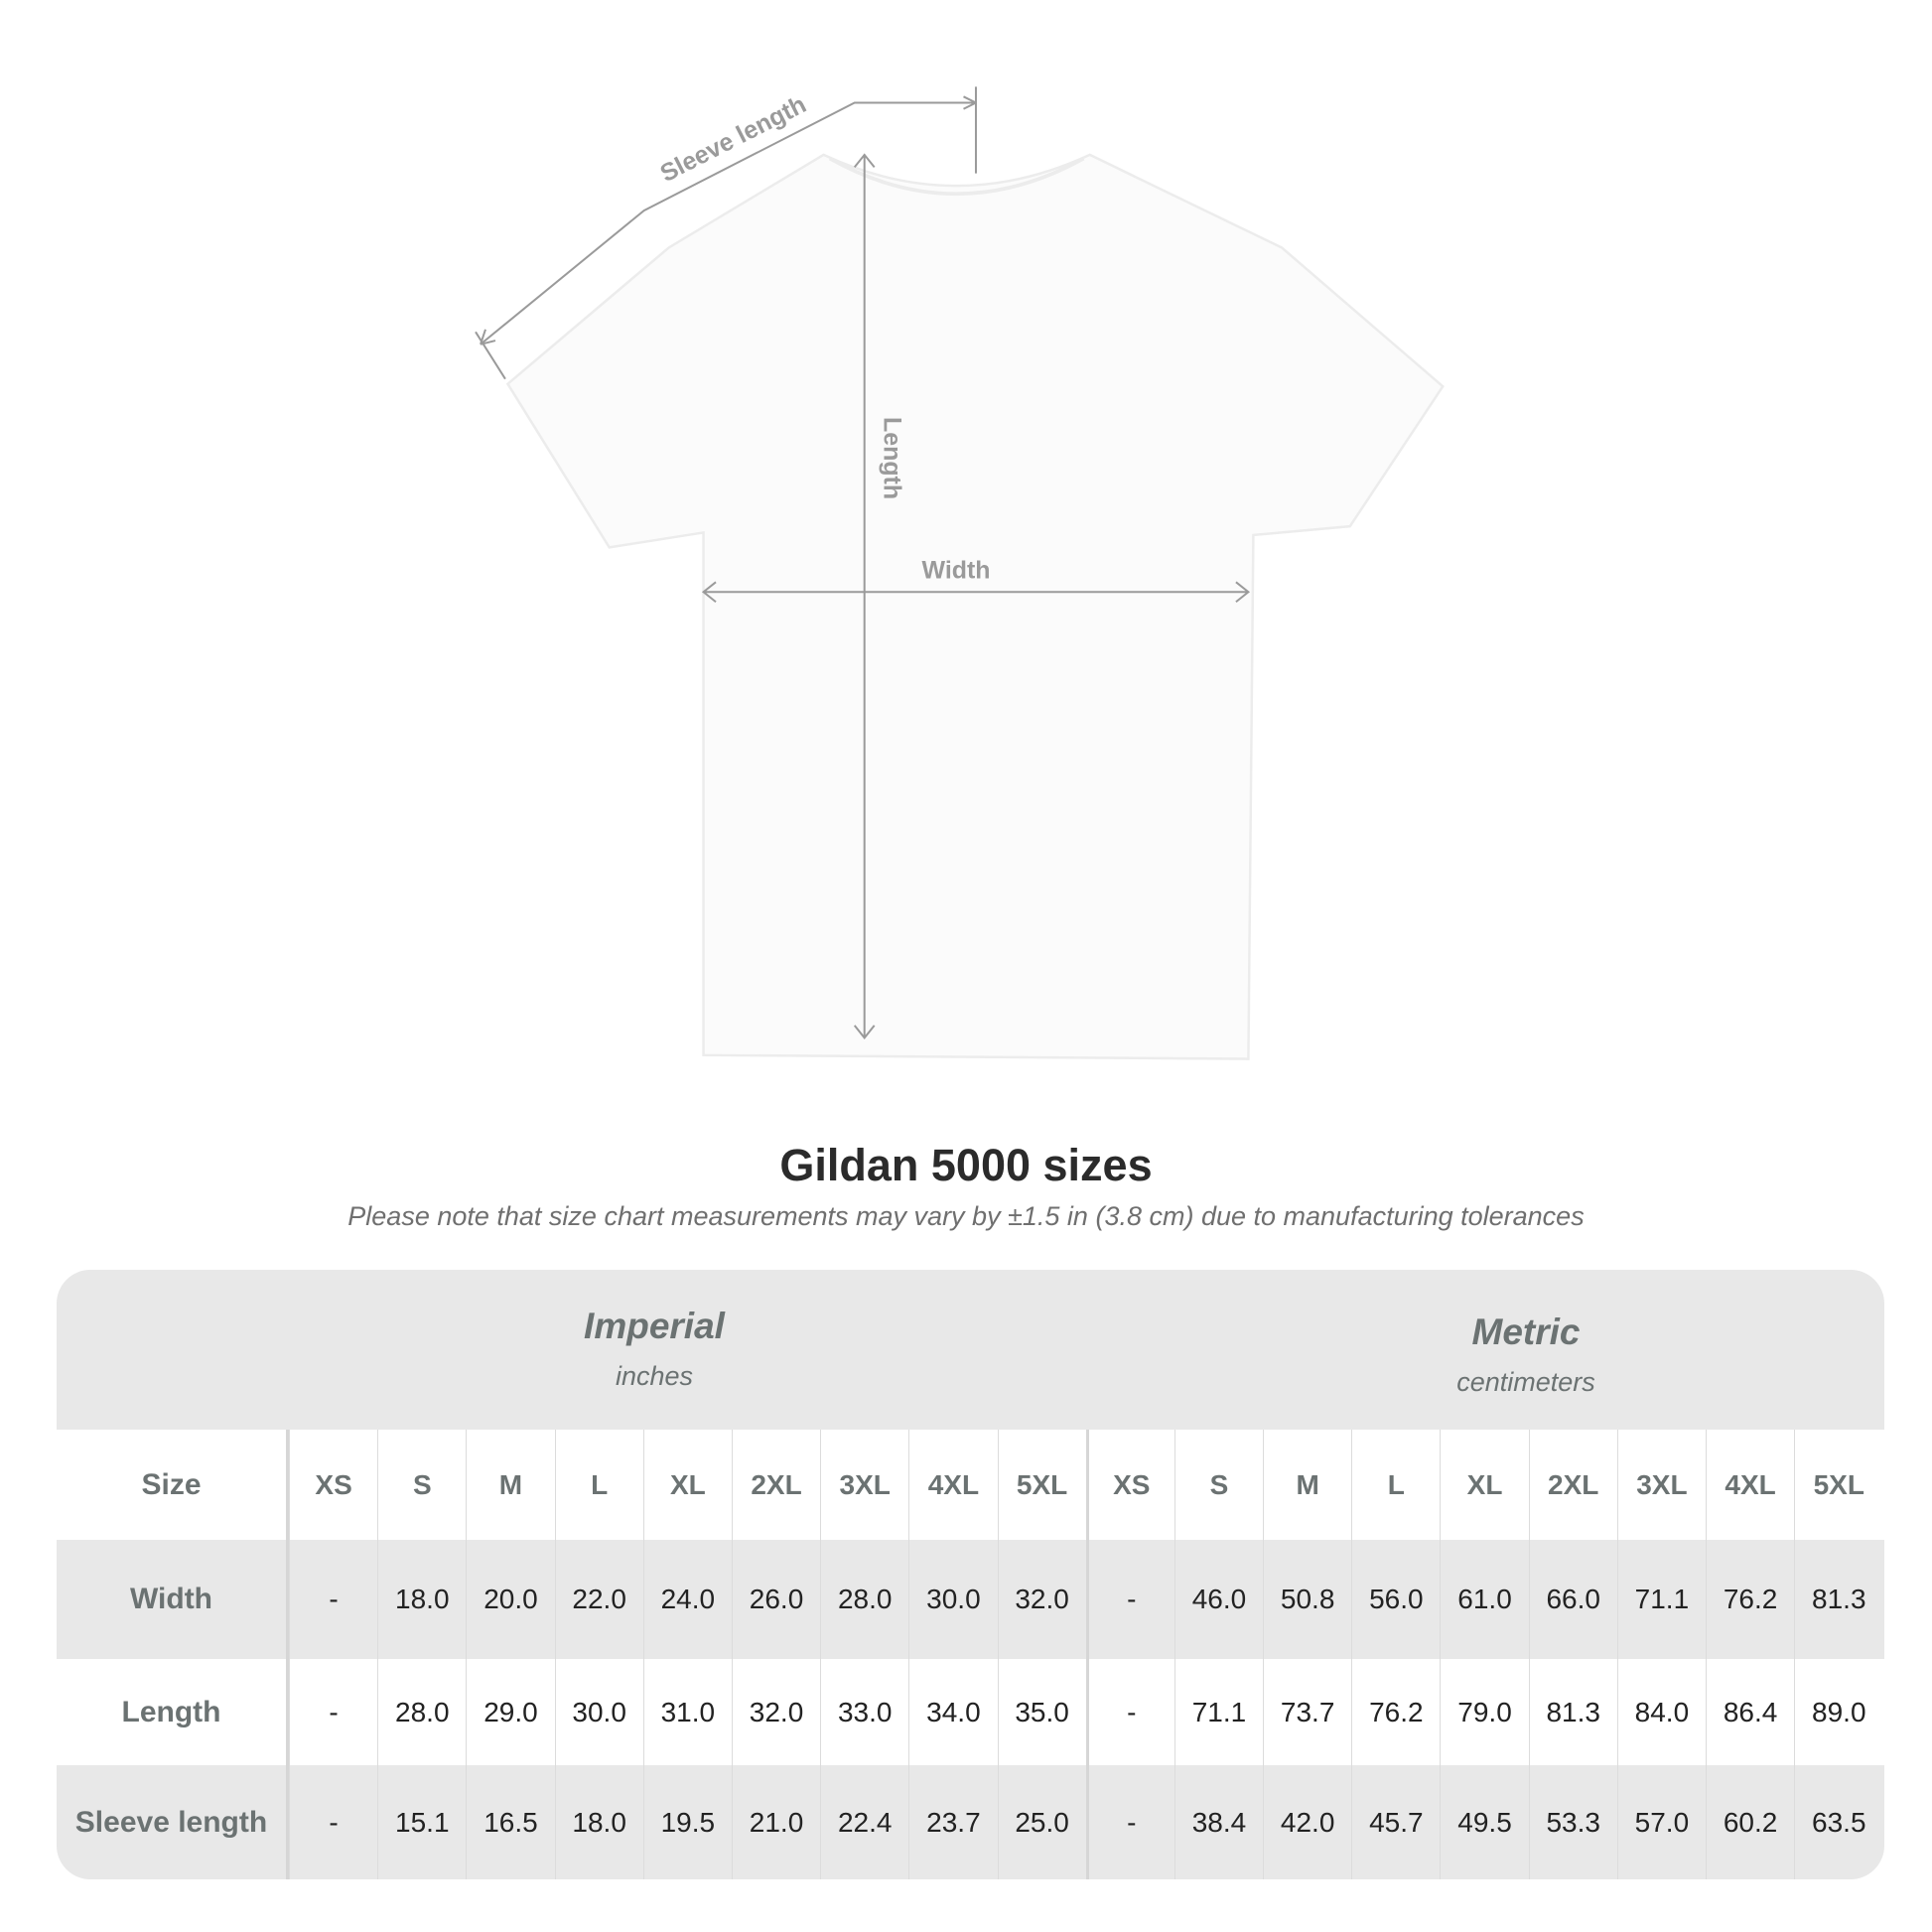  I want to click on imperial-size-header: 3XL, so click(864, 1485).